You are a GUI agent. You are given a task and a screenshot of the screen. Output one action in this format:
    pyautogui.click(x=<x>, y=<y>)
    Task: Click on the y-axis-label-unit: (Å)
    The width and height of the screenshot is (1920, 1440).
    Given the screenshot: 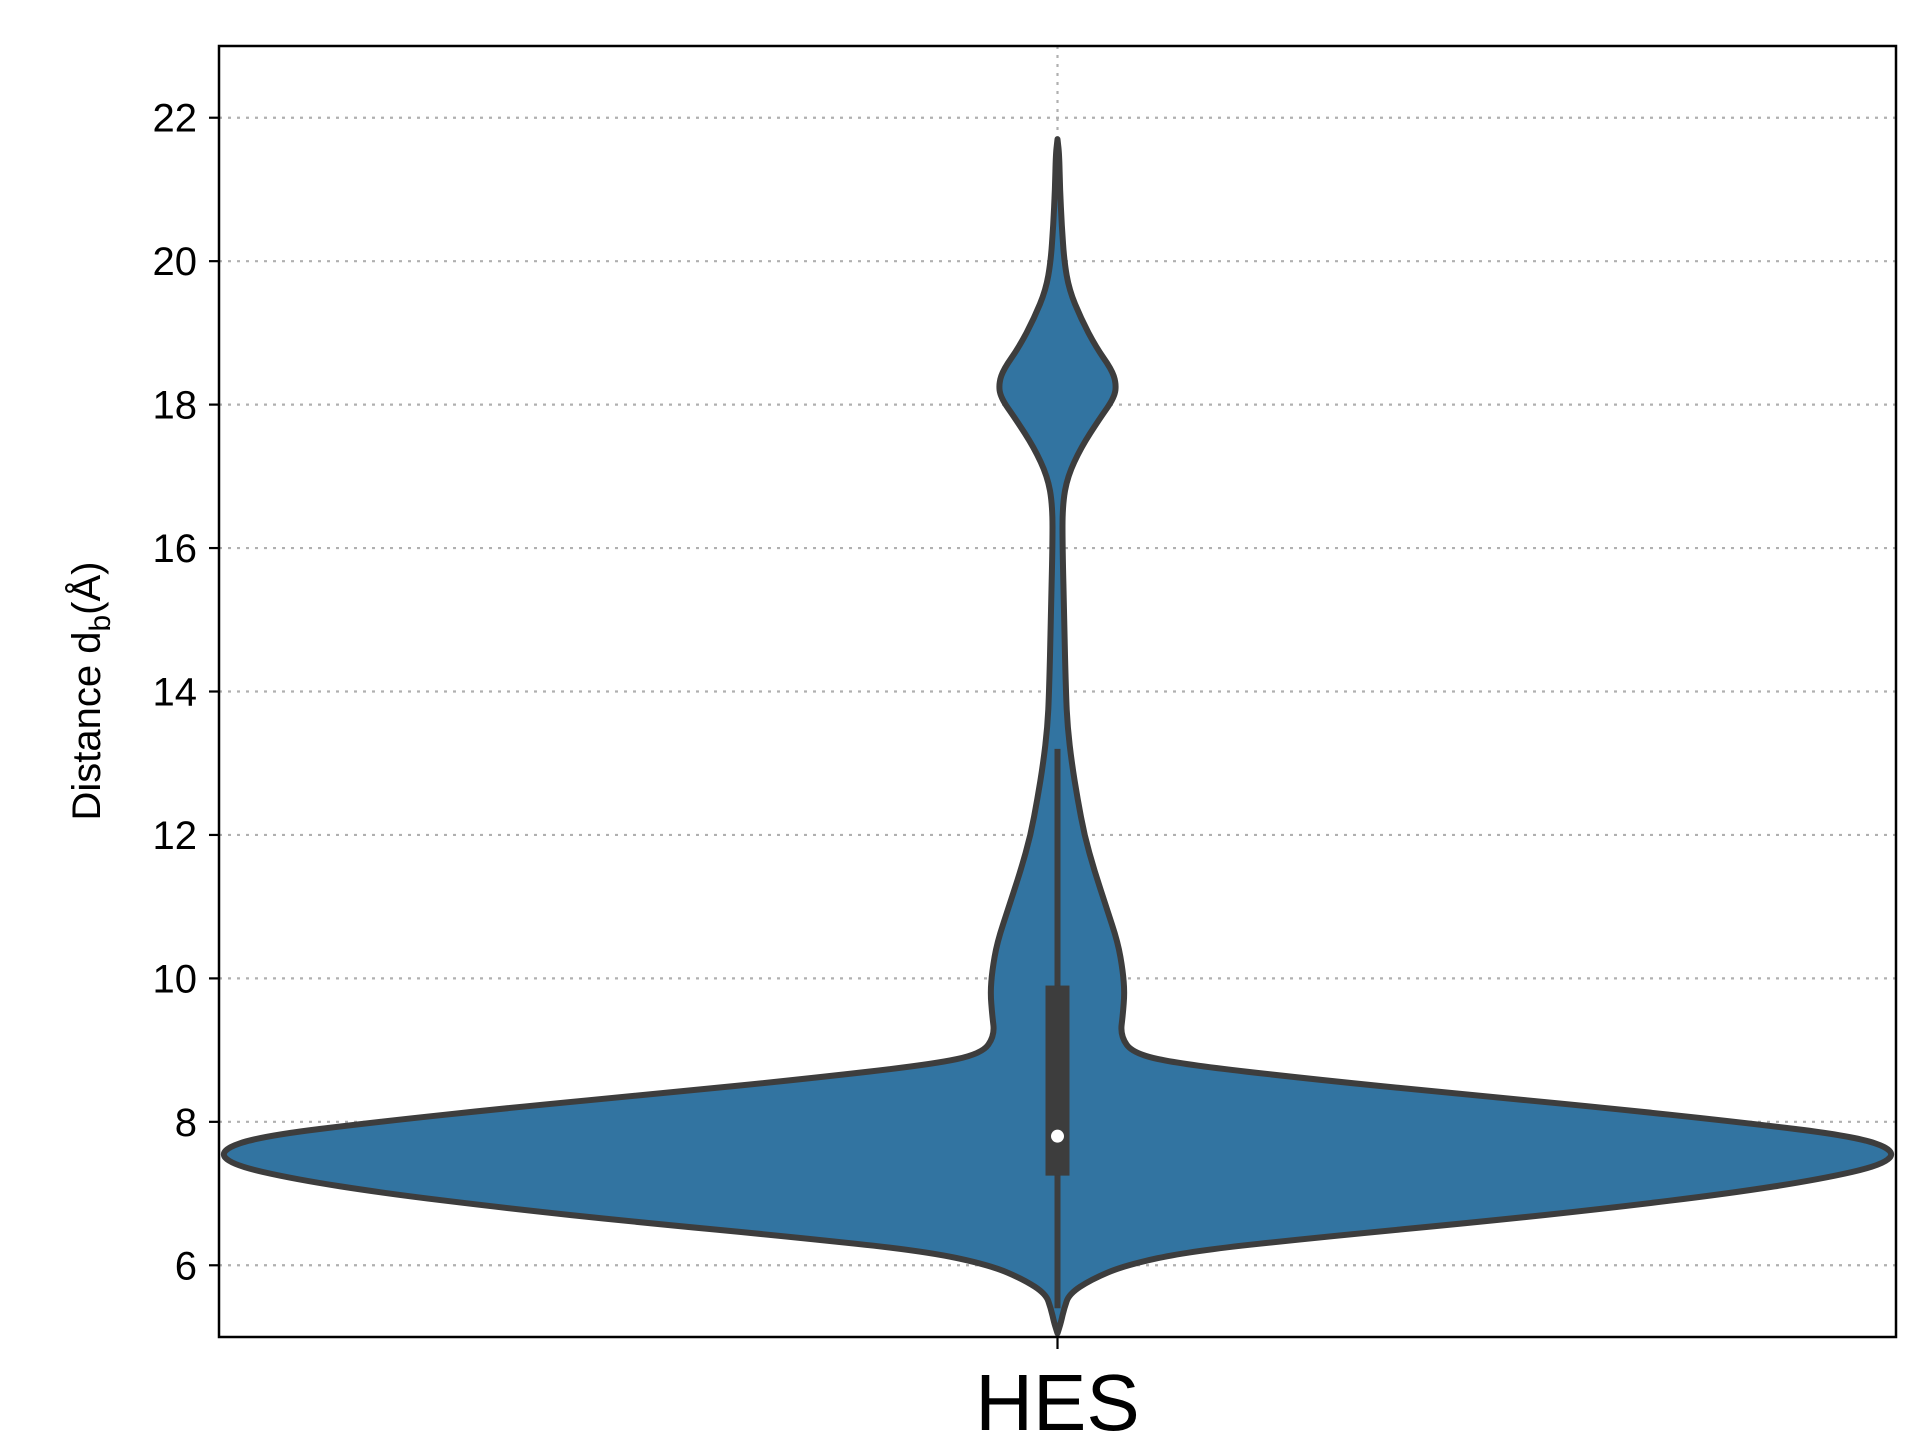 What is the action you would take?
    pyautogui.click(x=86, y=588)
    